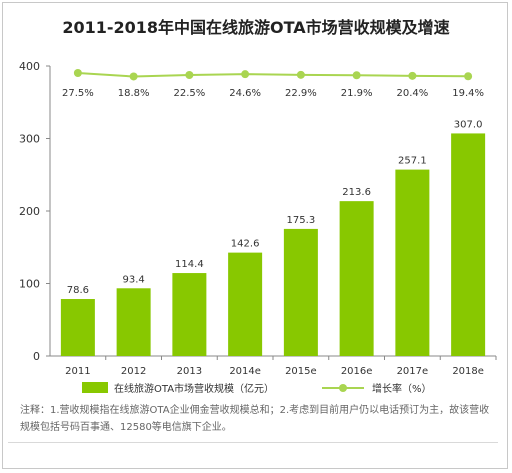  Describe the element at coordinates (245, 244) in the screenshot. I see `bar-value-label: 142.6` at that location.